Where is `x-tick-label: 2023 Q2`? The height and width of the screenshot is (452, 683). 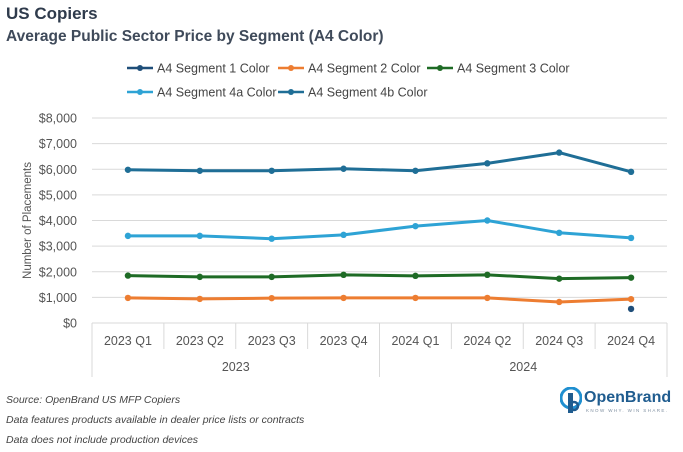 x-tick-label: 2023 Q2 is located at coordinates (200, 341).